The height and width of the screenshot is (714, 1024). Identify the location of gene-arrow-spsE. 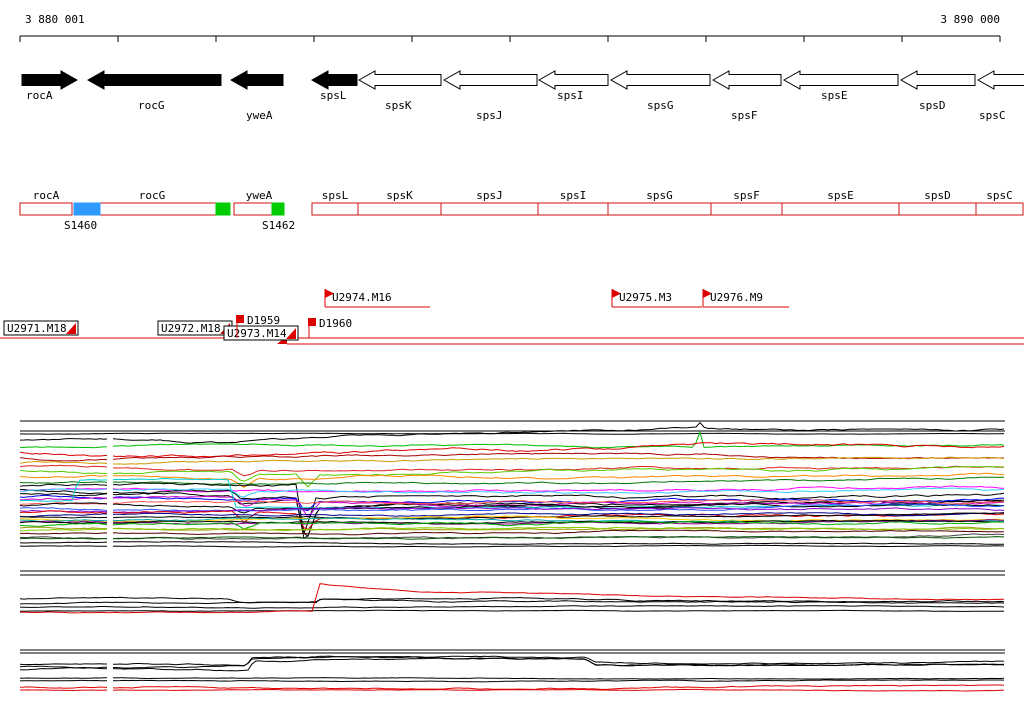
(840, 80).